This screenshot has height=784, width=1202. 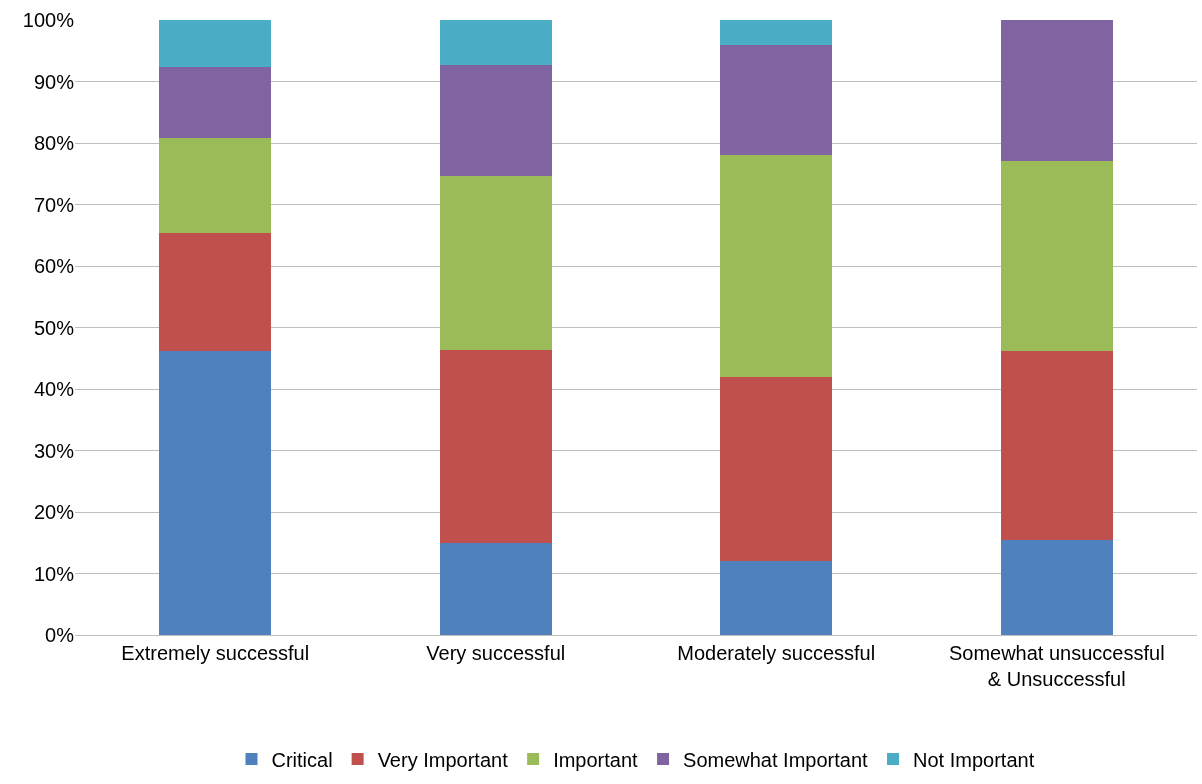 What do you see at coordinates (54, 389) in the screenshot?
I see `y-tick-label: 40%` at bounding box center [54, 389].